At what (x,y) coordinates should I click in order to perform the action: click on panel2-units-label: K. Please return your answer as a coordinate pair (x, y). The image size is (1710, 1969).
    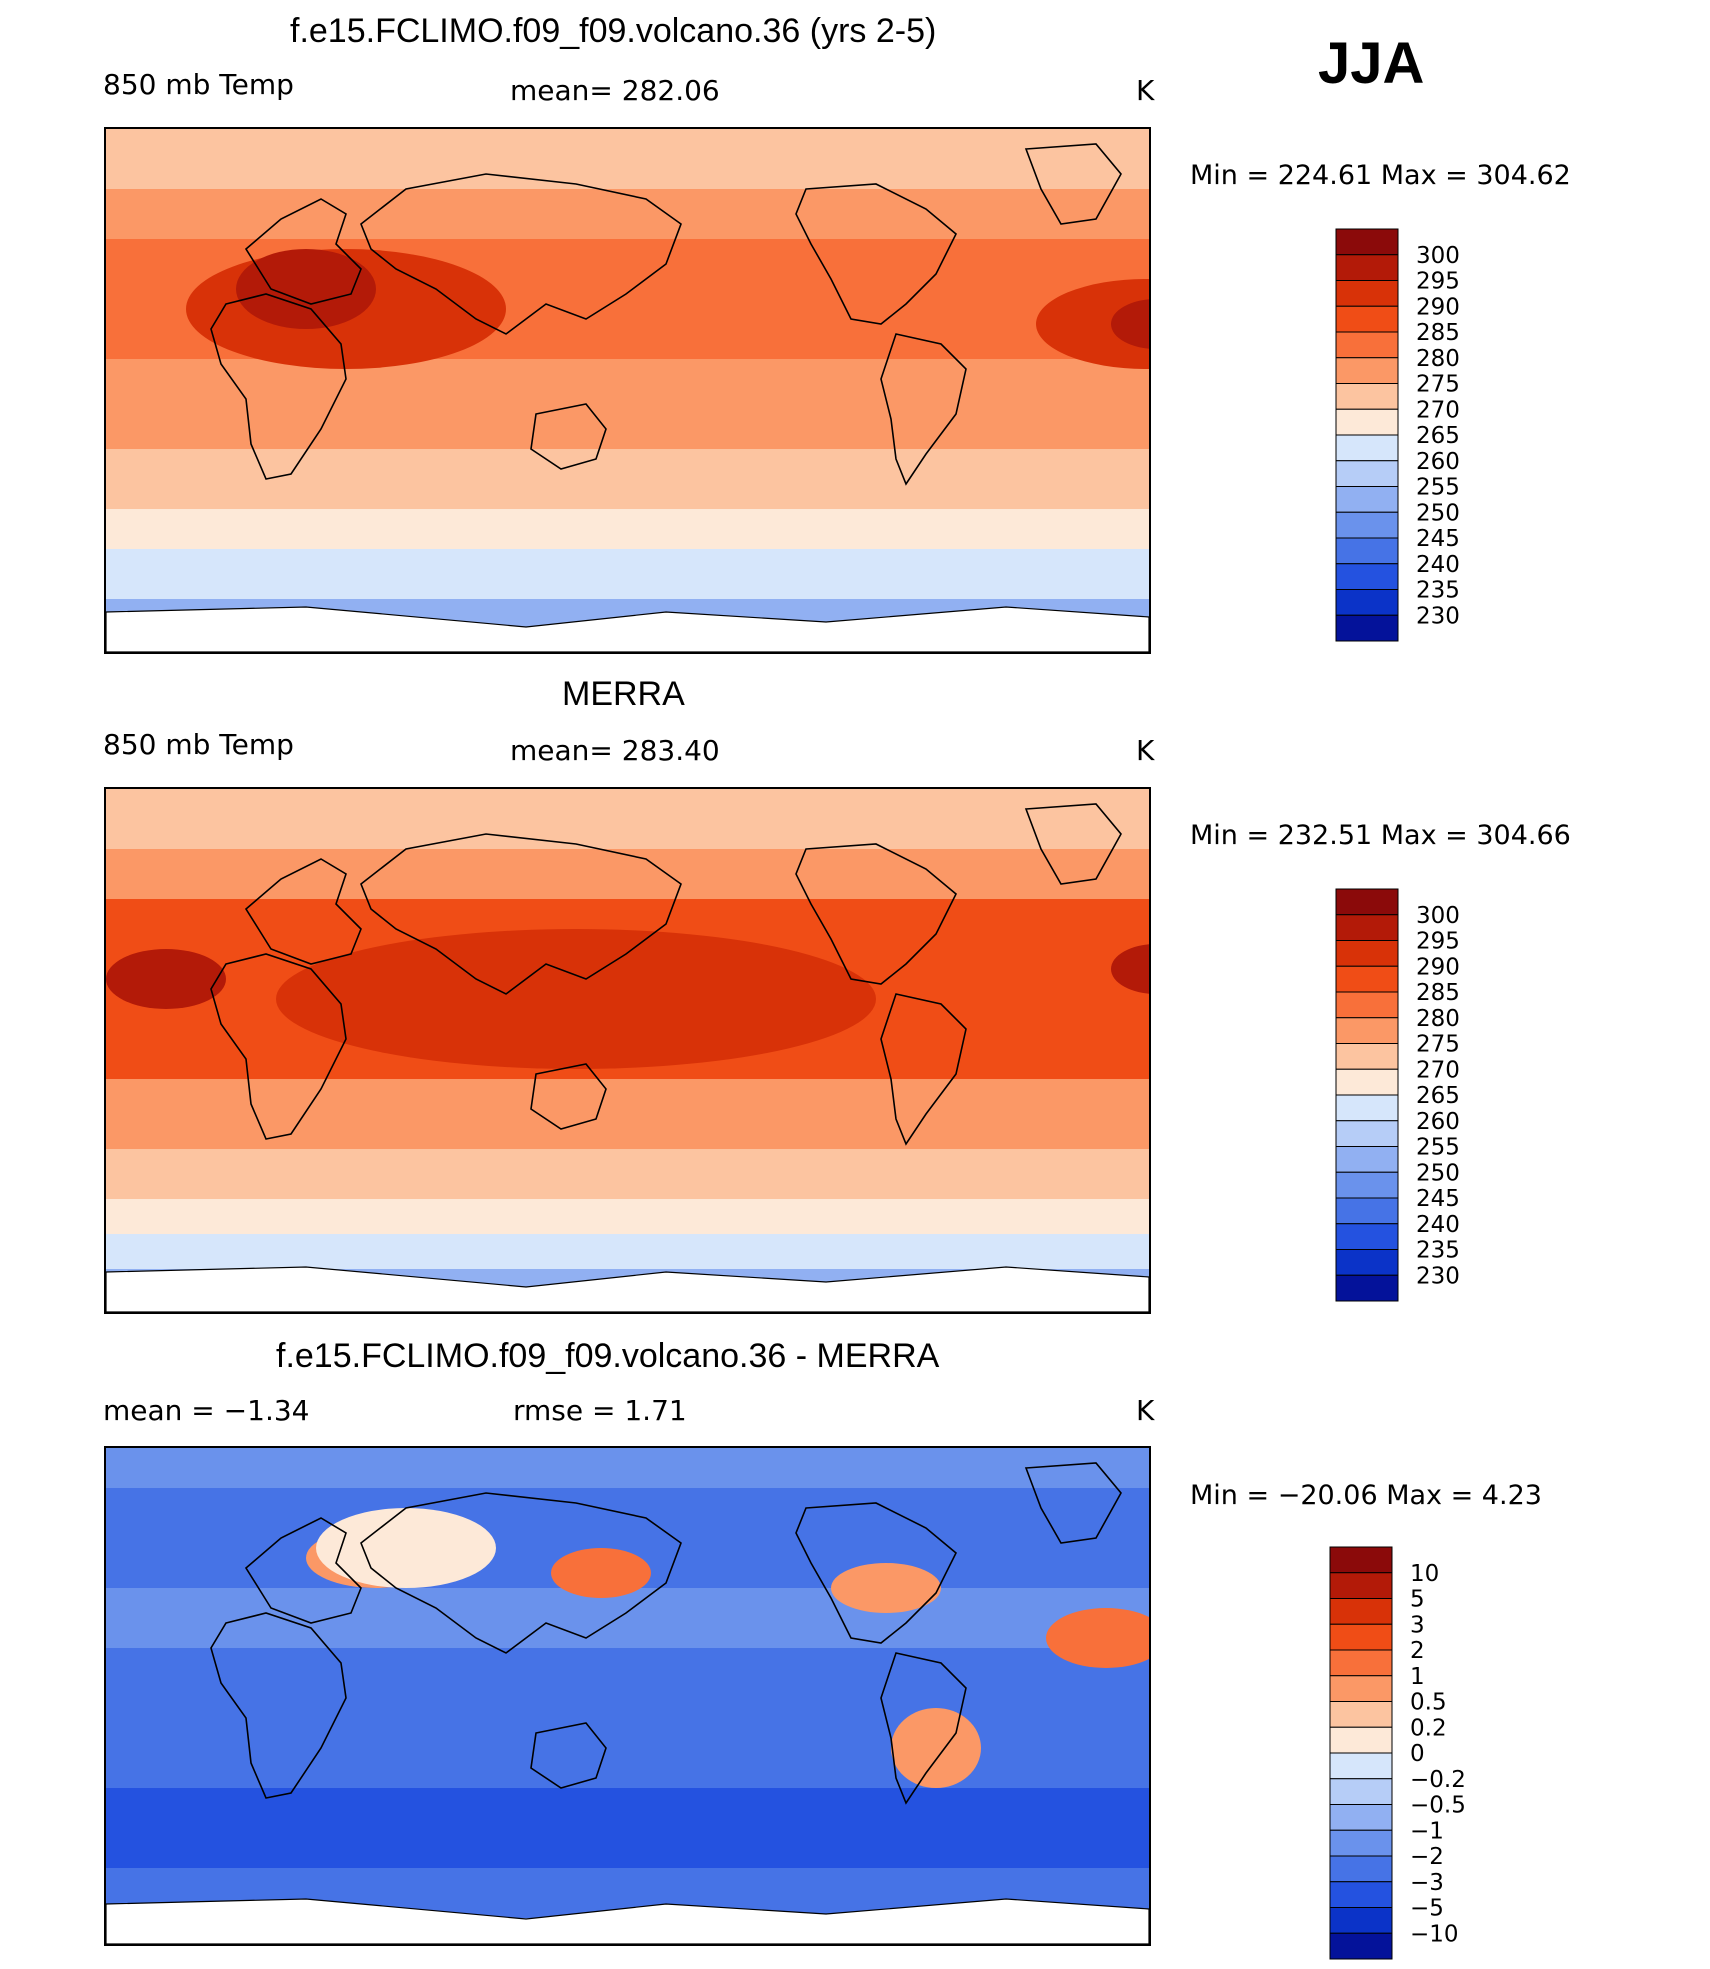
    Looking at the image, I should click on (1145, 750).